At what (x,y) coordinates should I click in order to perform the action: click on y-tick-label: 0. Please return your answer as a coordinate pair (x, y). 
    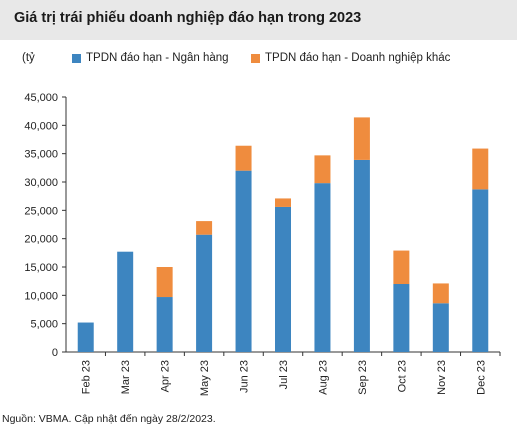
    Looking at the image, I should click on (55, 353).